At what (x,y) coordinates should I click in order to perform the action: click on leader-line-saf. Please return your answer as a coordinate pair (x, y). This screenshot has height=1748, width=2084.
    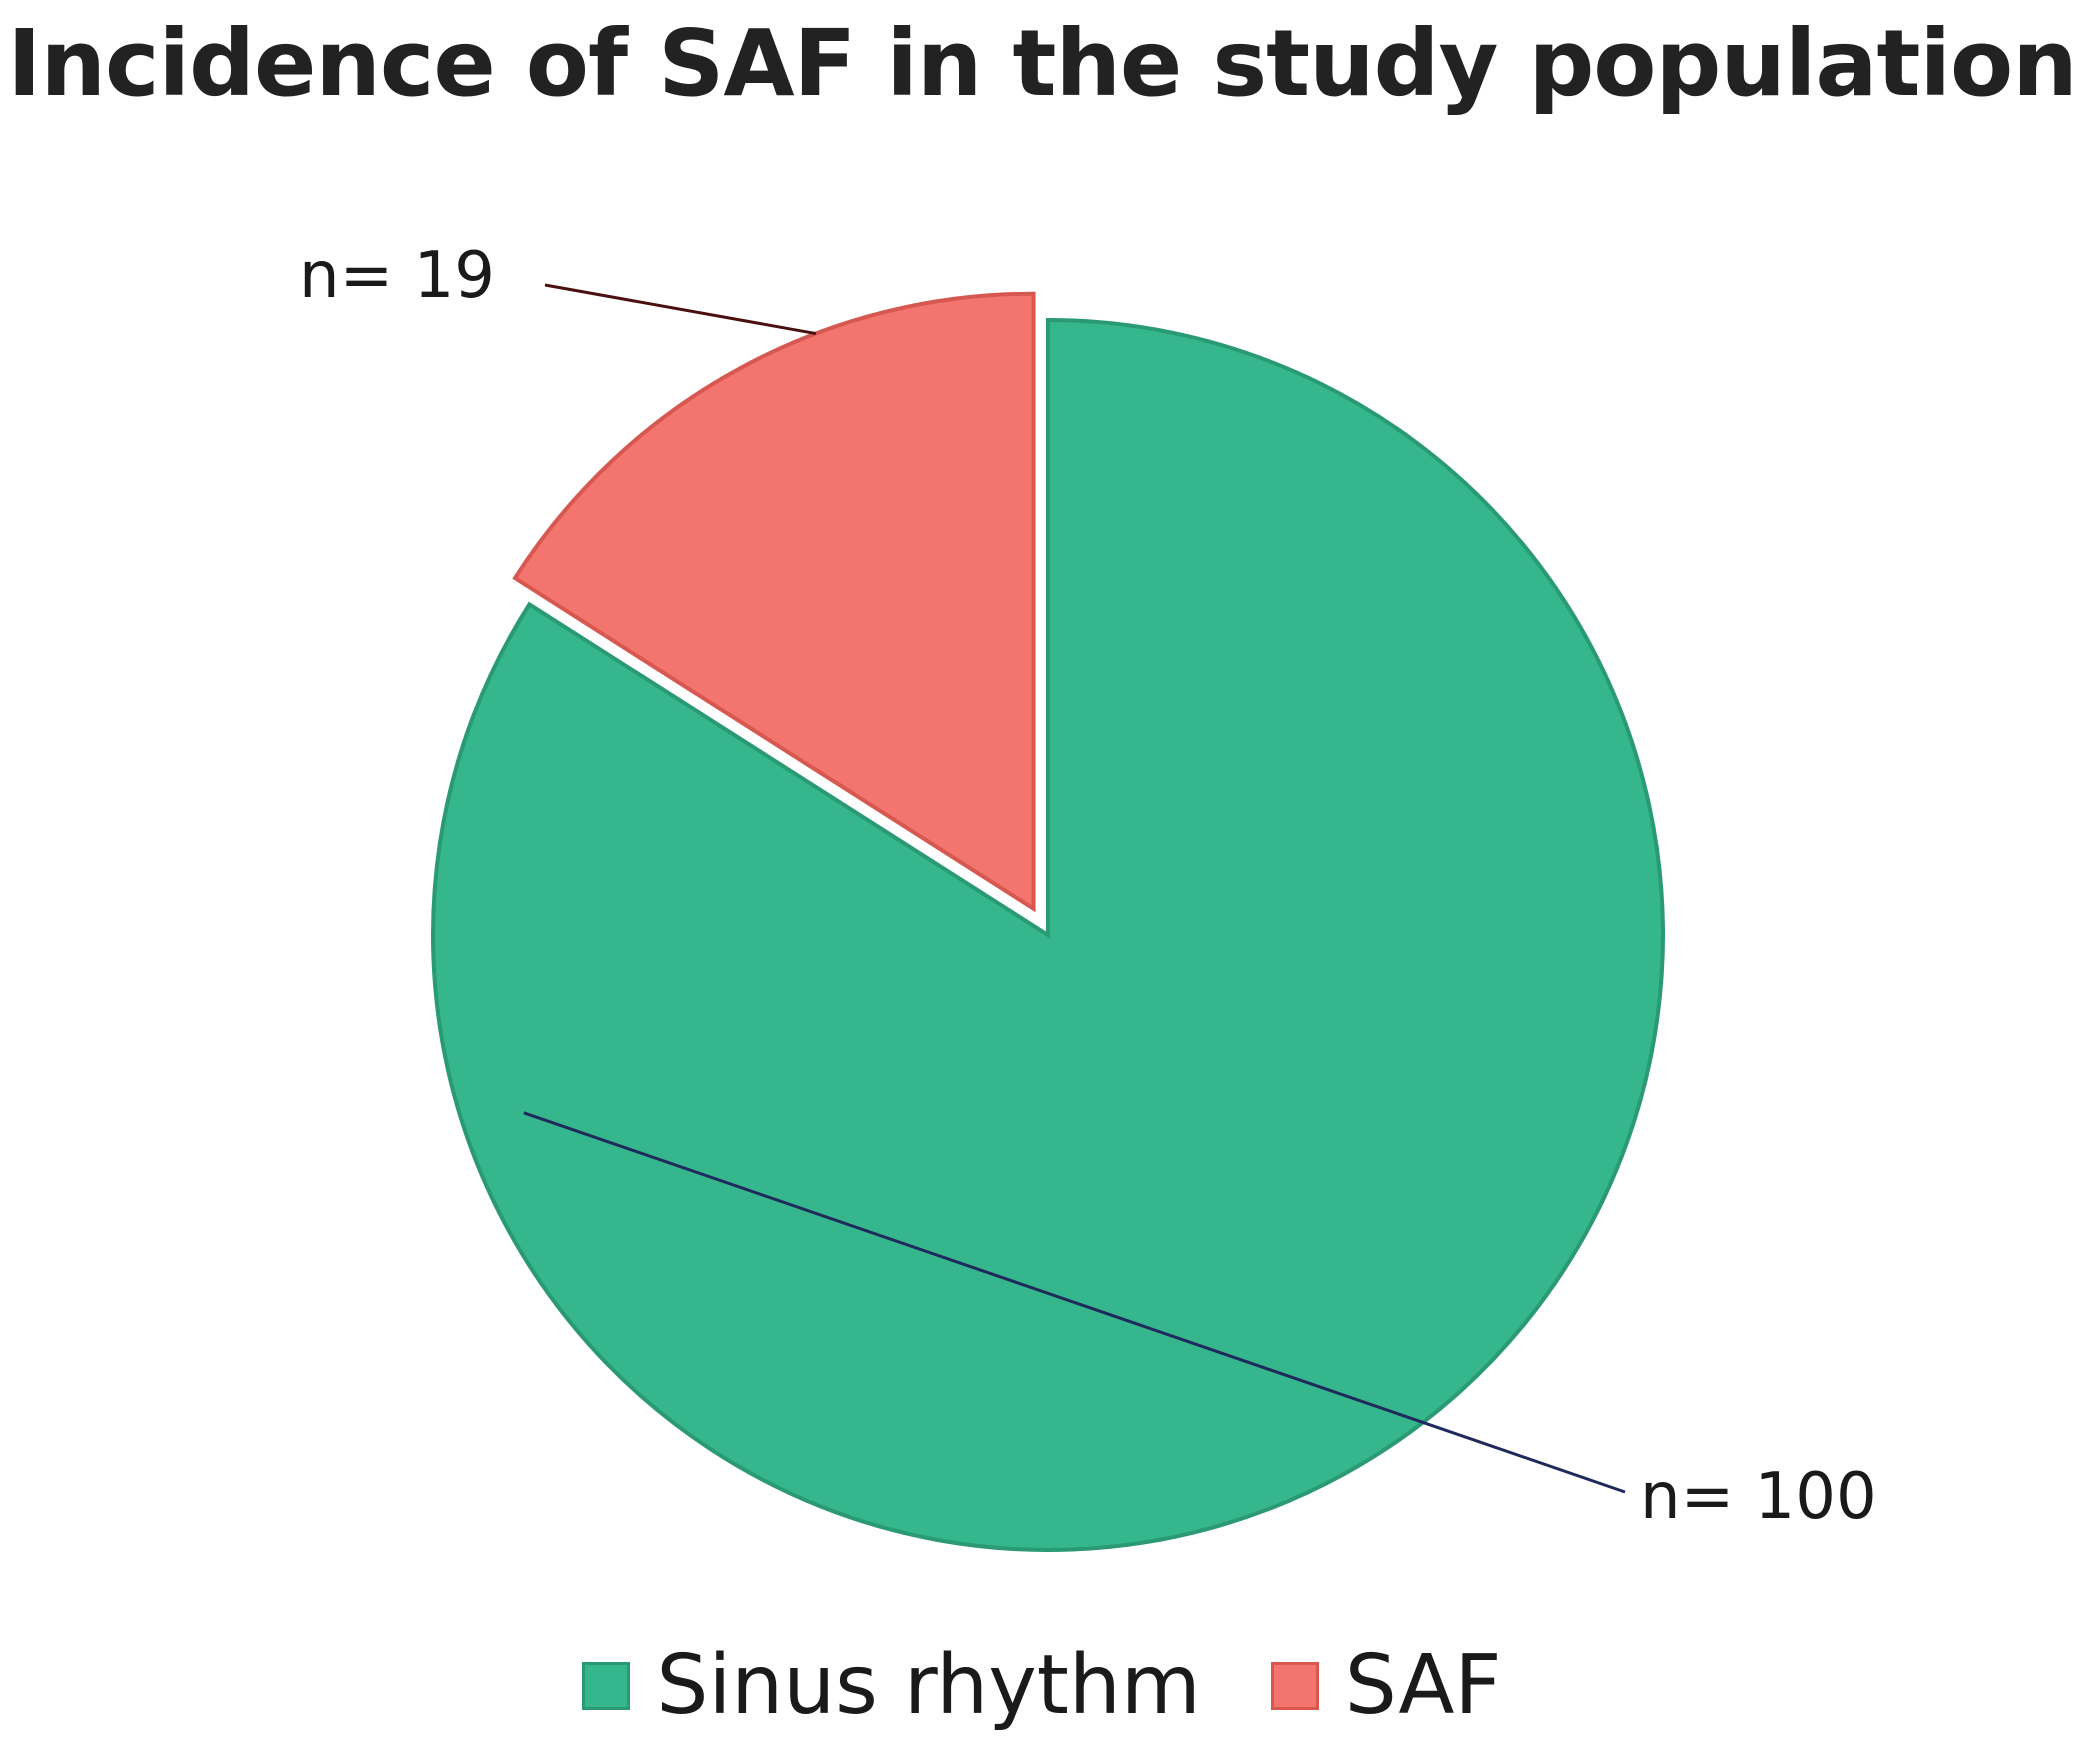
    Looking at the image, I should click on (680, 309).